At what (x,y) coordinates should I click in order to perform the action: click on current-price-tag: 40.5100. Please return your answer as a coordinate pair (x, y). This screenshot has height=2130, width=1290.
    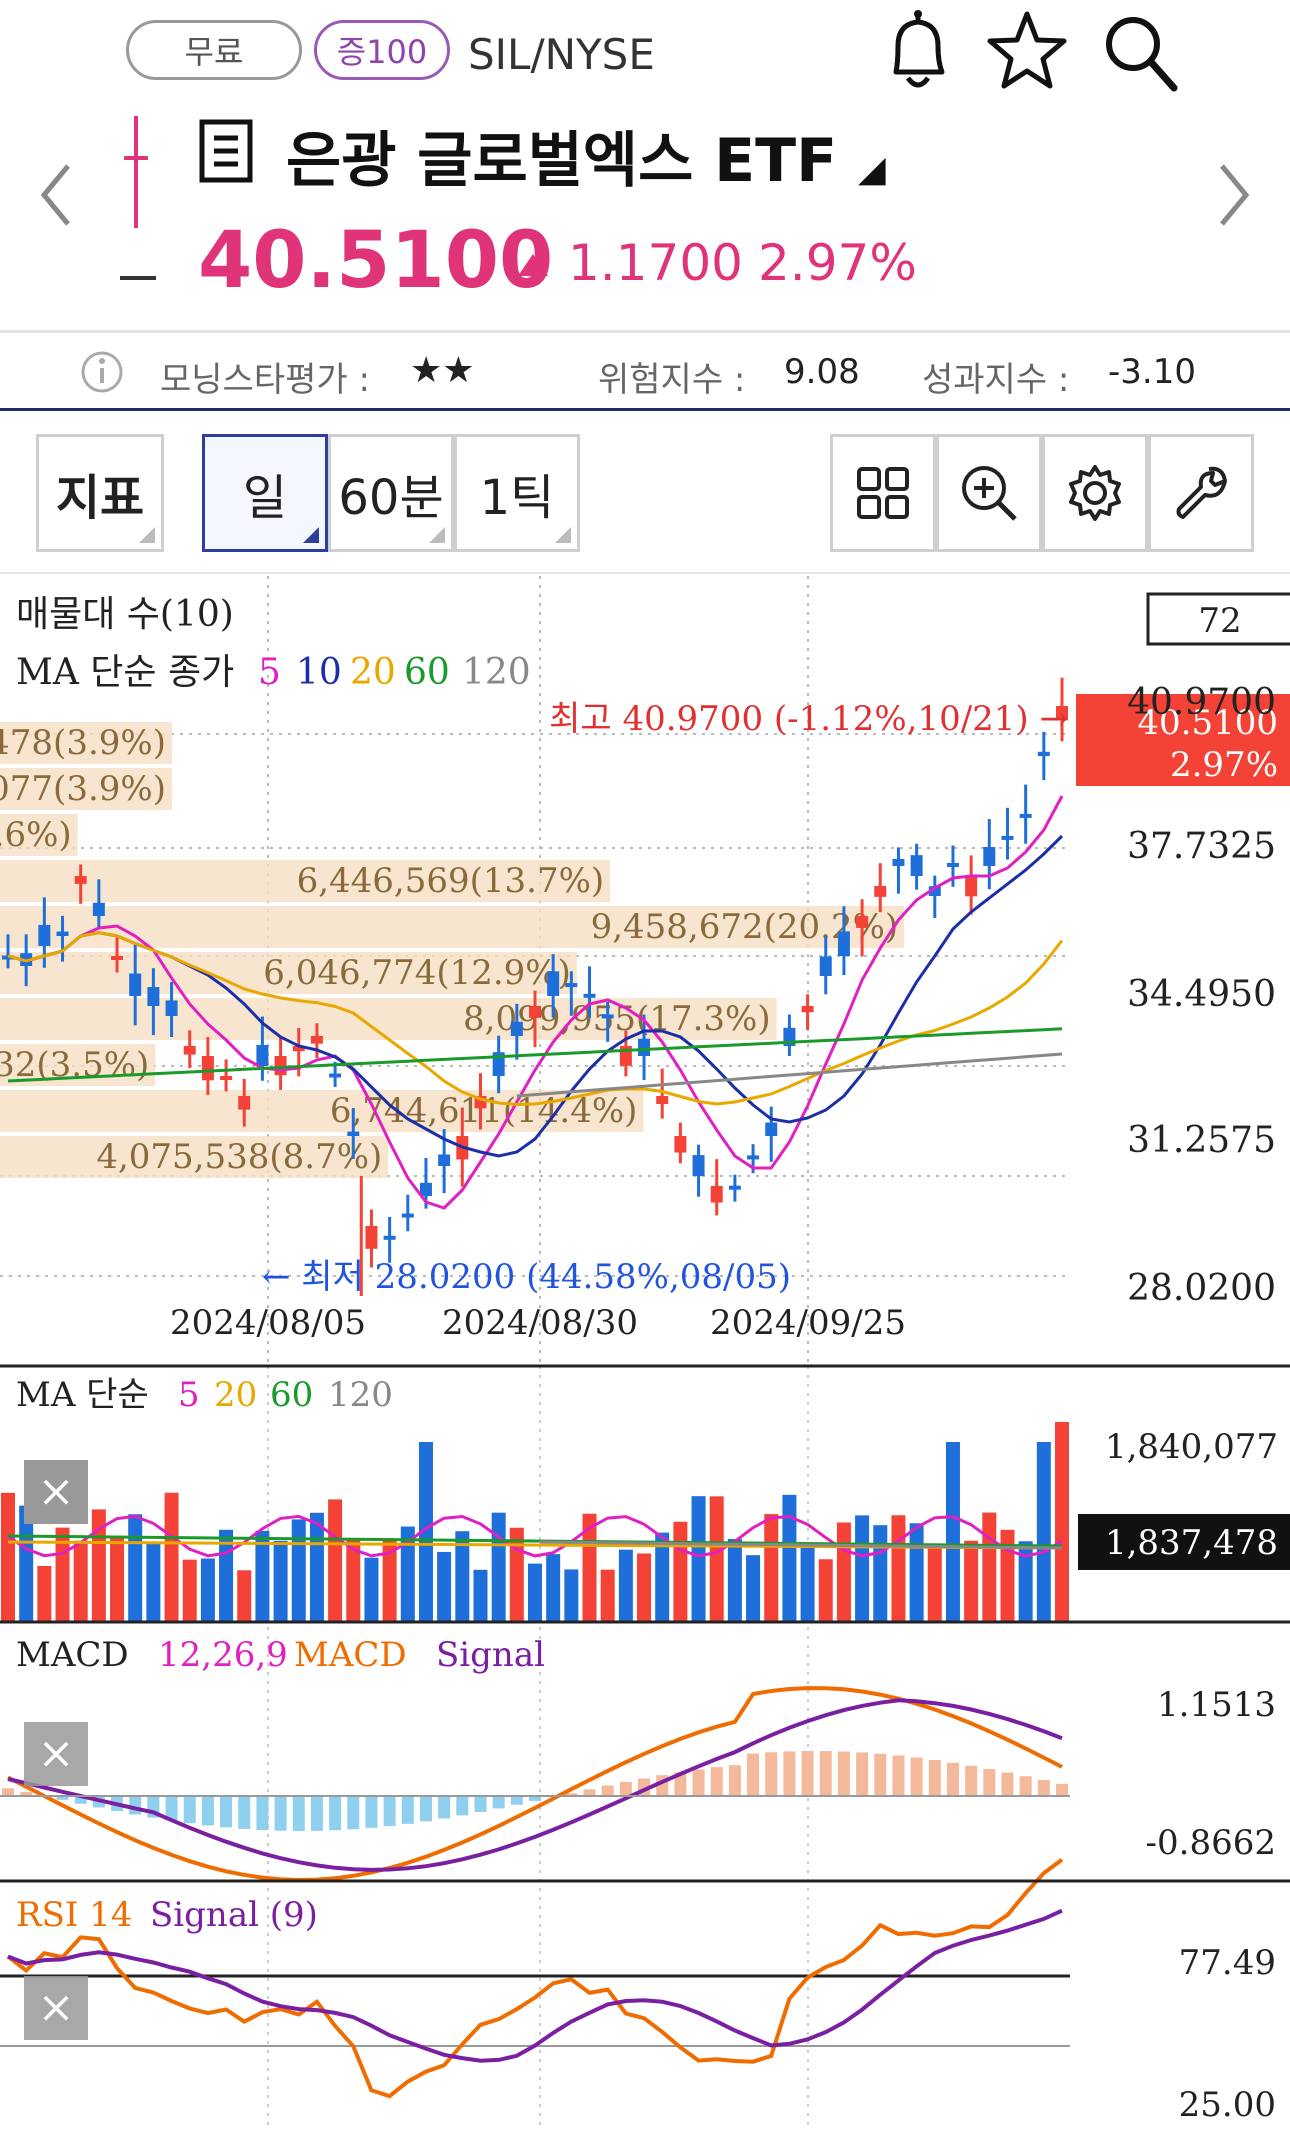
    Looking at the image, I should click on (1207, 723).